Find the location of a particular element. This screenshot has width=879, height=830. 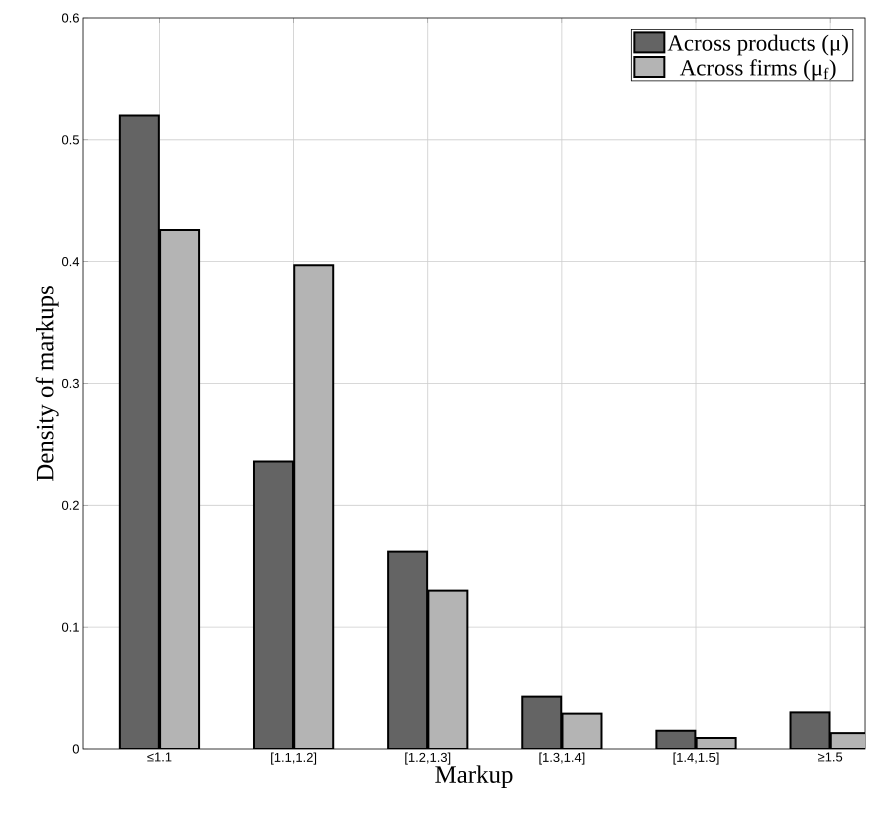

y-axis-title: Density of markups is located at coordinates (47, 383).